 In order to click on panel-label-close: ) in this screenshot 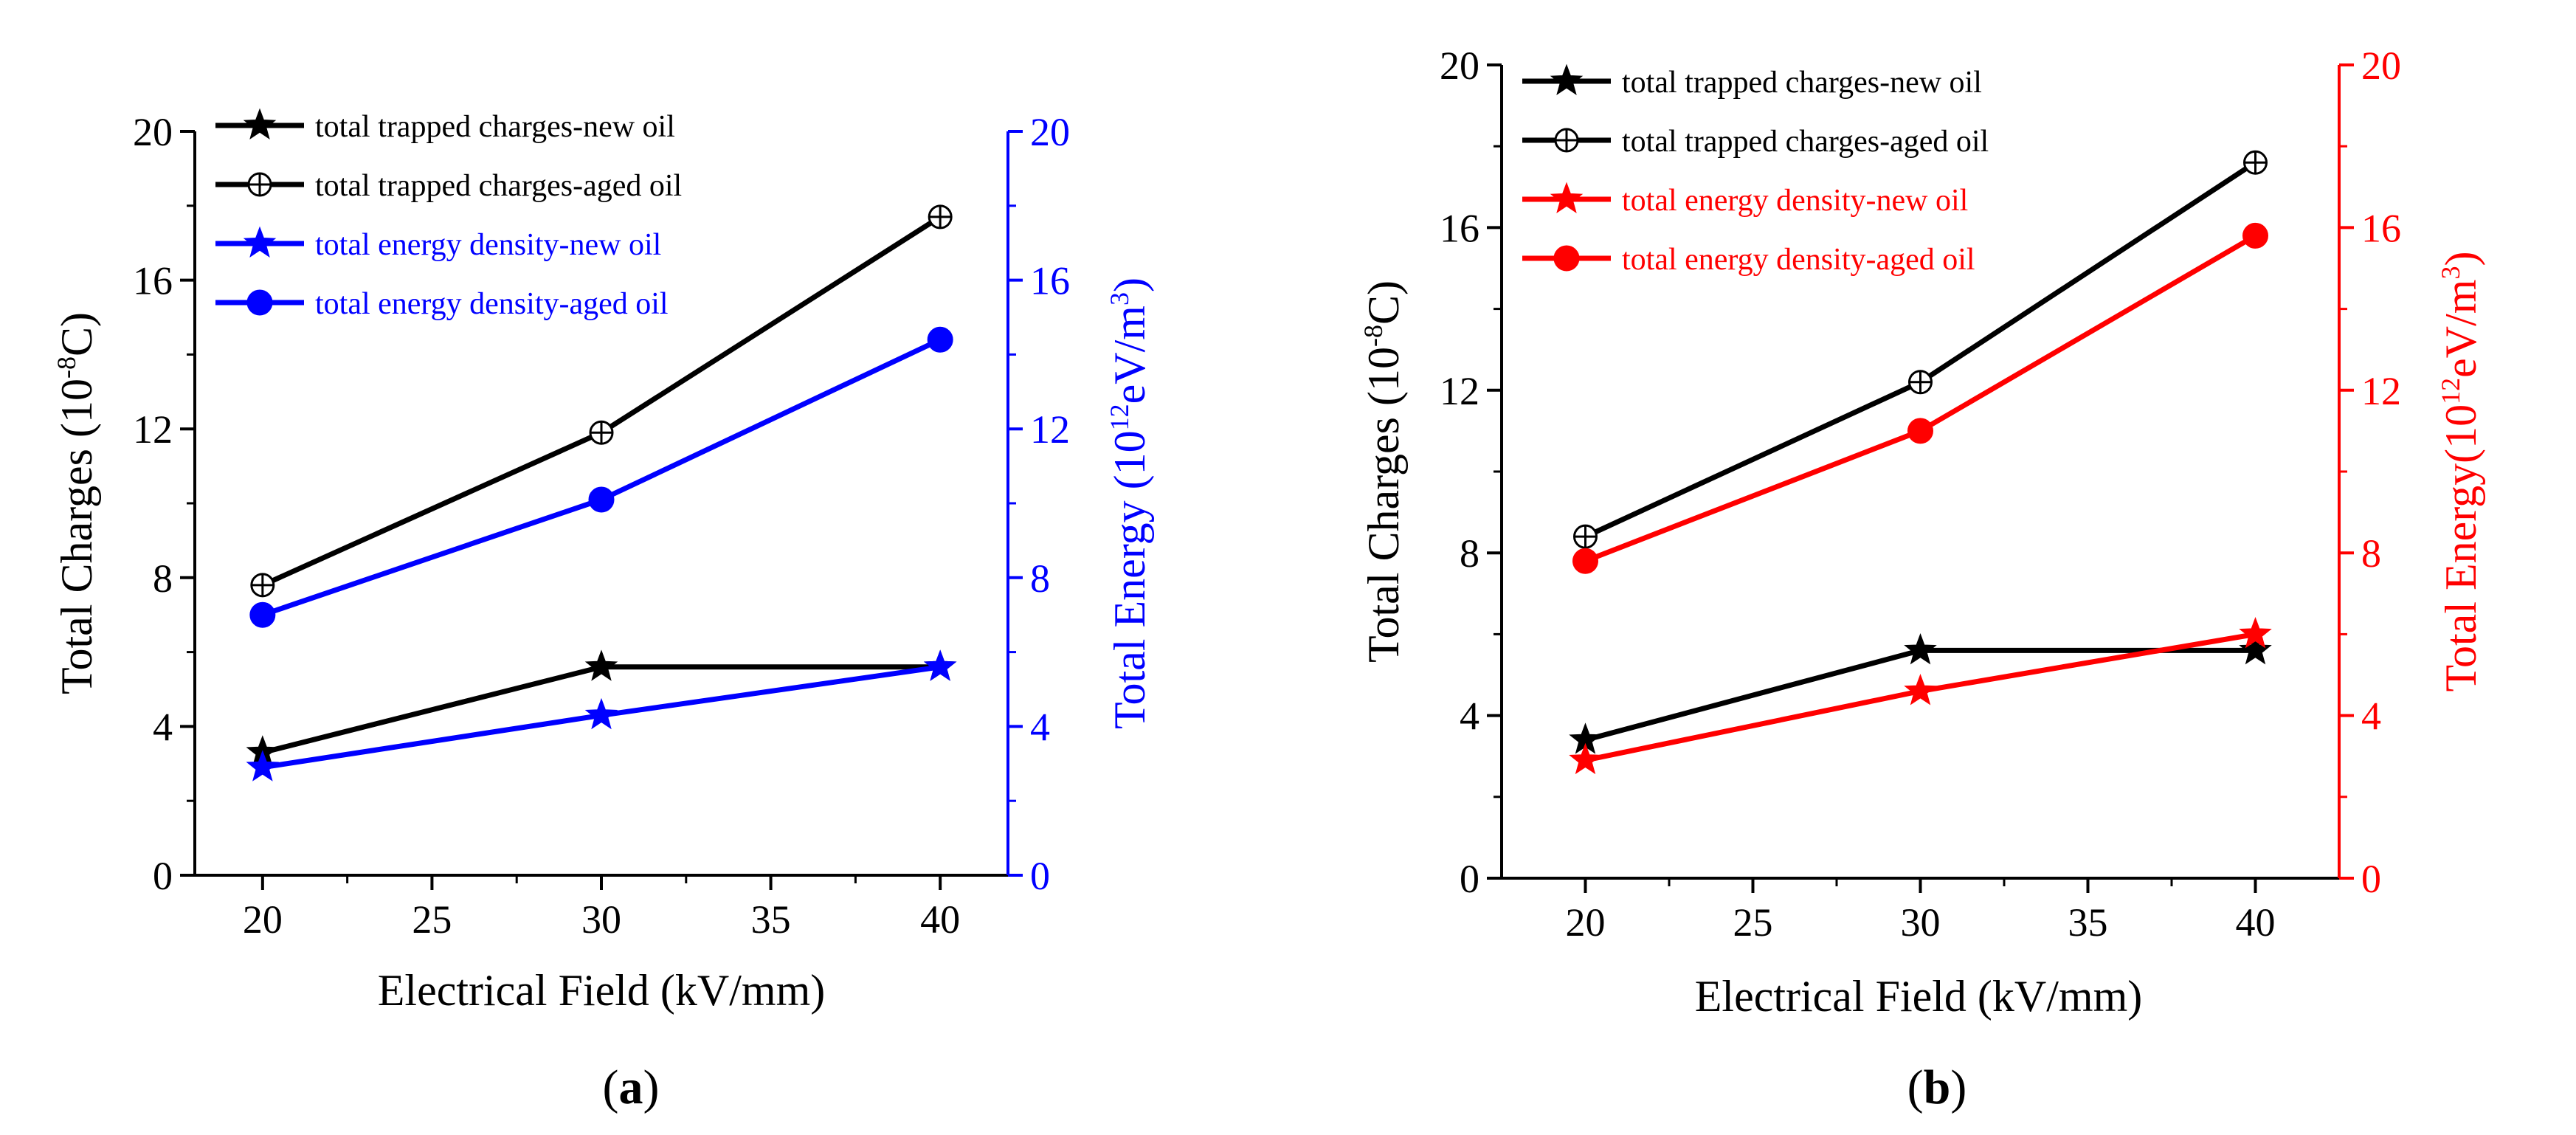, I will do `click(651, 1087)`.